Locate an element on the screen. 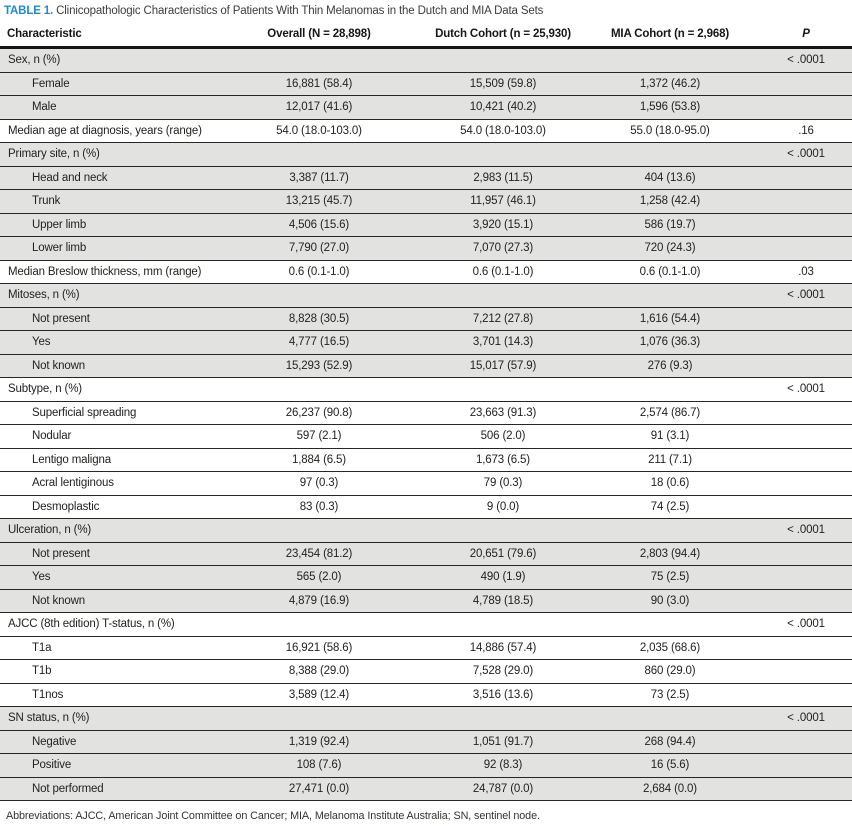 This screenshot has height=826, width=852. mia-cohort-value-cell: 16 (5.6) is located at coordinates (670, 765).